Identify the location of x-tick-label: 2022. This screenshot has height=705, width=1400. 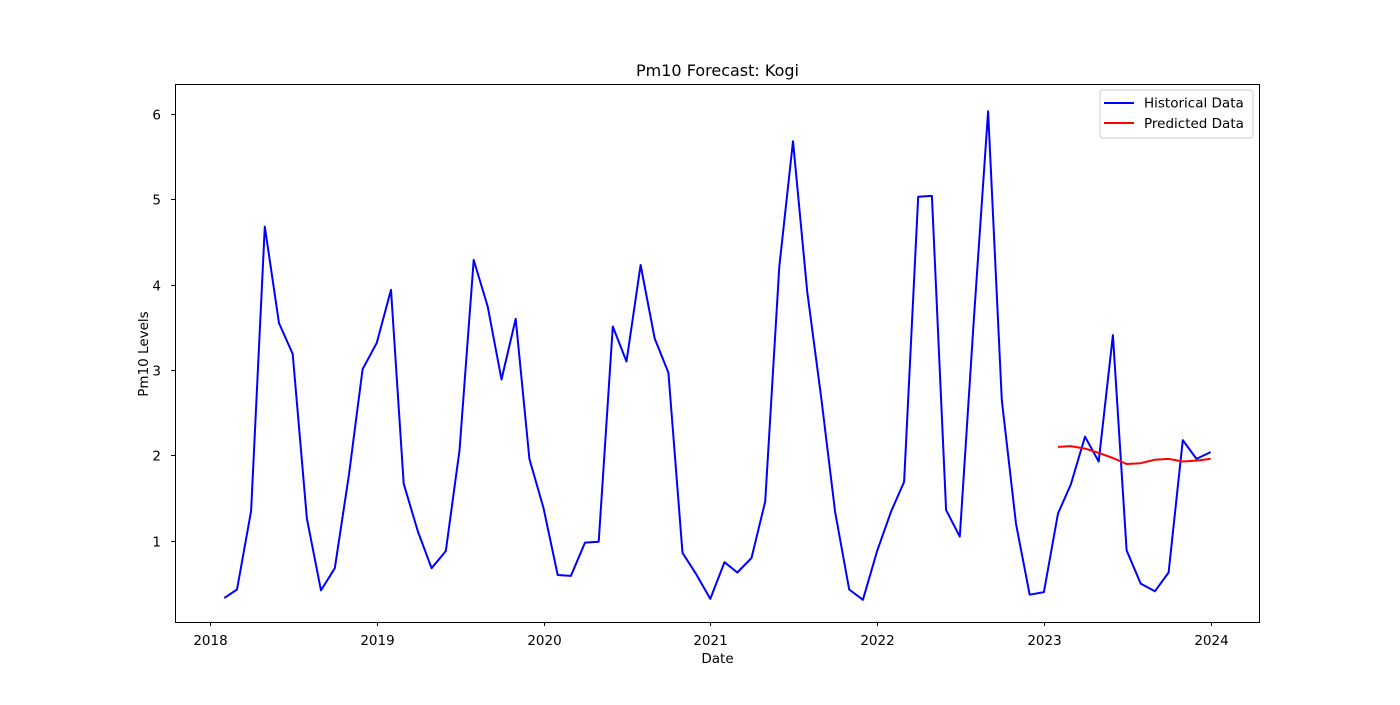
(877, 641).